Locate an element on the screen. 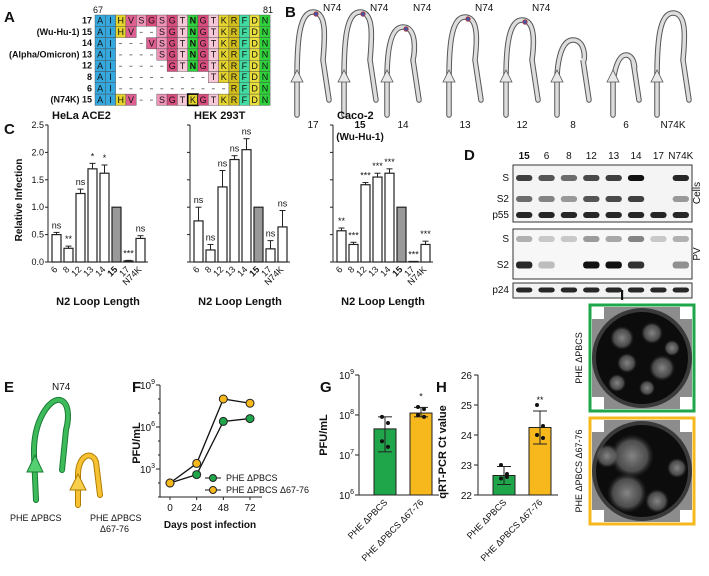 This screenshot has height=576, width=709. alignment-row-label: (Alpha/Omicron) 13 is located at coordinates (50, 54).